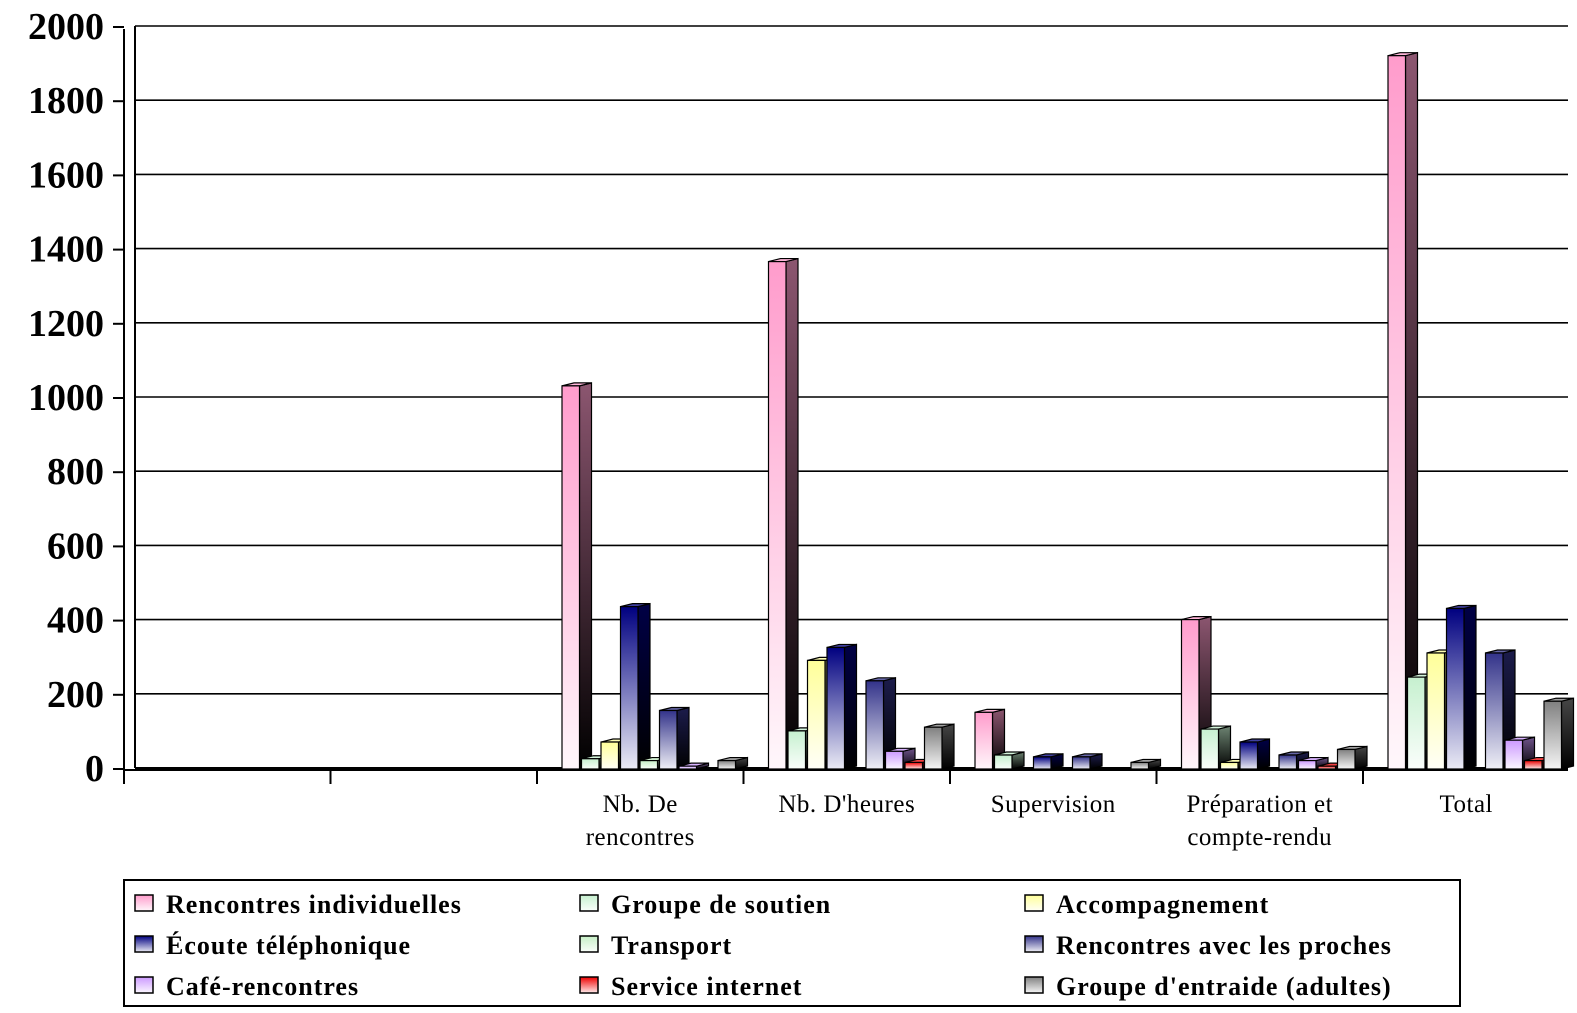 The image size is (1577, 1013). I want to click on x-tick-label: Nb. D'heures, so click(846, 804).